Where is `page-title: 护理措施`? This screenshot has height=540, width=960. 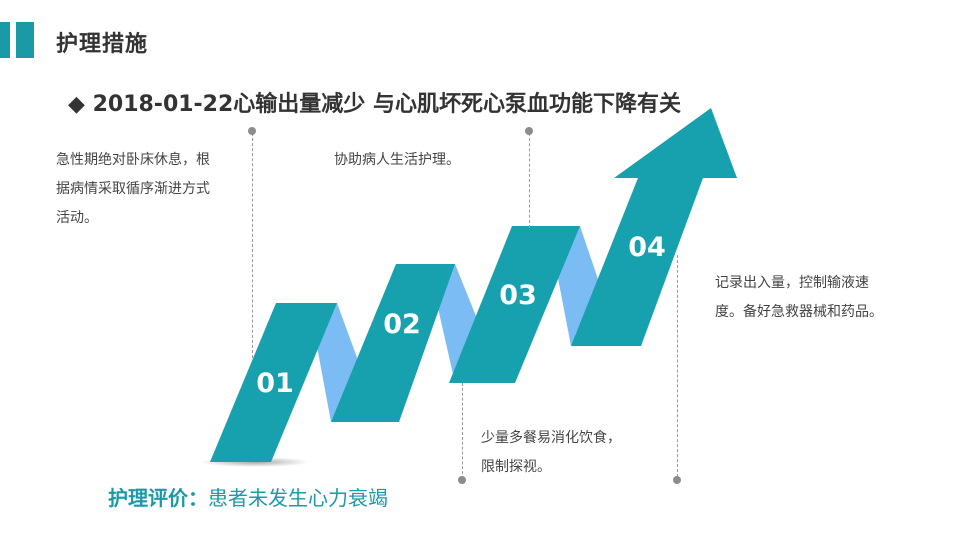
page-title: 护理措施 is located at coordinates (102, 44).